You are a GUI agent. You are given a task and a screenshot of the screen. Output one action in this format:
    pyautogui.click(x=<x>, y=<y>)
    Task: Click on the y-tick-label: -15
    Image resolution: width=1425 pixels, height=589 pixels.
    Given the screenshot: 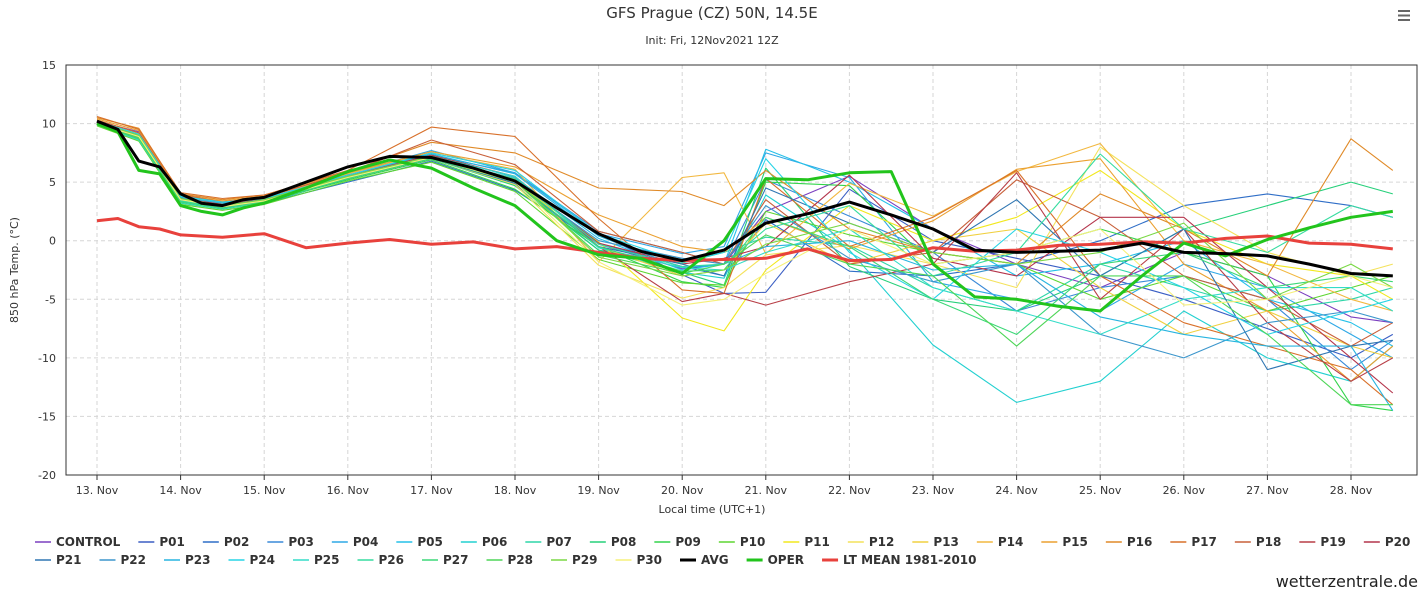 What is the action you would take?
    pyautogui.click(x=47, y=416)
    